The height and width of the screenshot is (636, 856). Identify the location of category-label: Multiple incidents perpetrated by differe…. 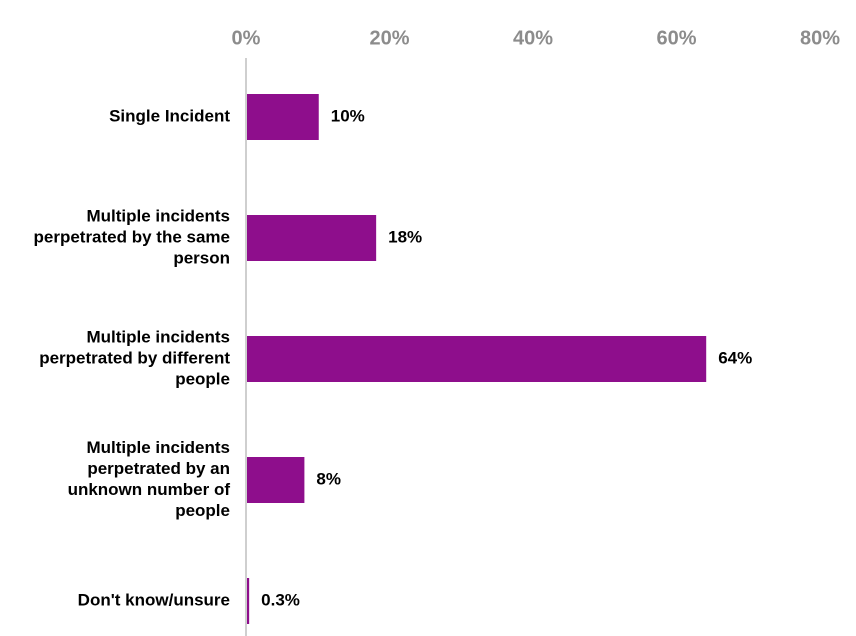
(134, 357).